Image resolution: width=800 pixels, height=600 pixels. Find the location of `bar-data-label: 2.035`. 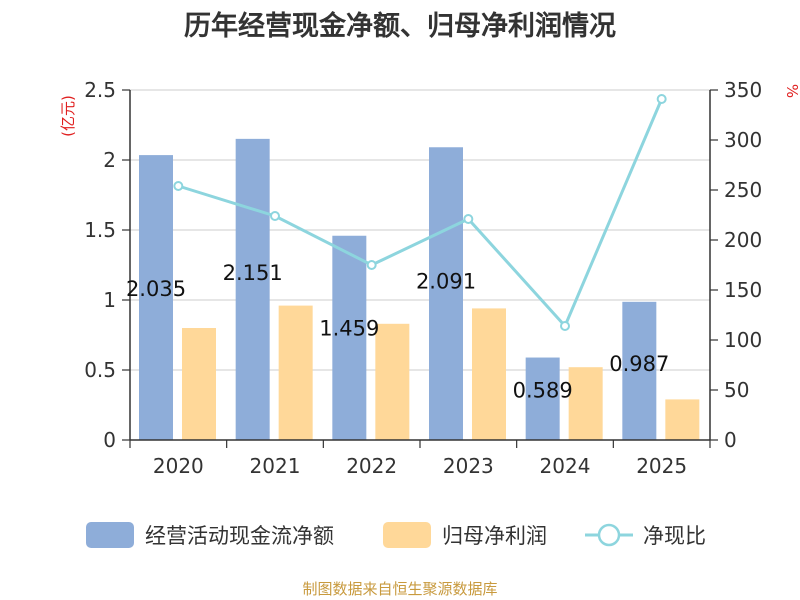

bar-data-label: 2.035 is located at coordinates (156, 289).